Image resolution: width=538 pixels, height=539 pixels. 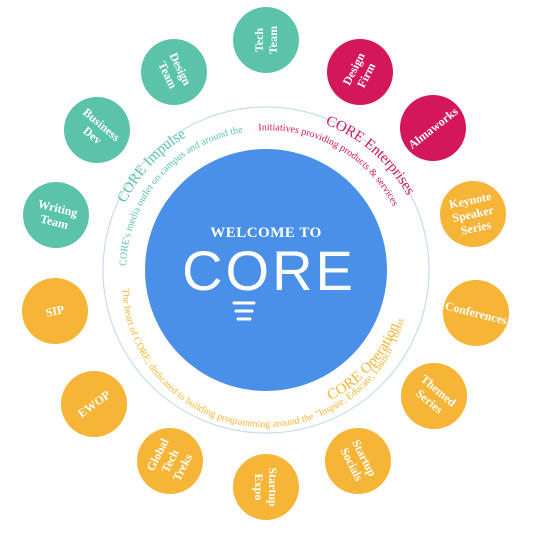 I want to click on node-sip: SIP, so click(x=55, y=311).